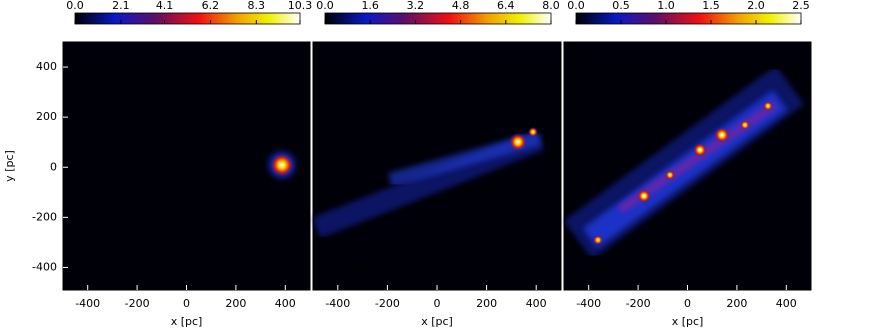 This screenshot has width=872, height=336. What do you see at coordinates (666, 6) in the screenshot?
I see `colorbar-tick-label: 1.0` at bounding box center [666, 6].